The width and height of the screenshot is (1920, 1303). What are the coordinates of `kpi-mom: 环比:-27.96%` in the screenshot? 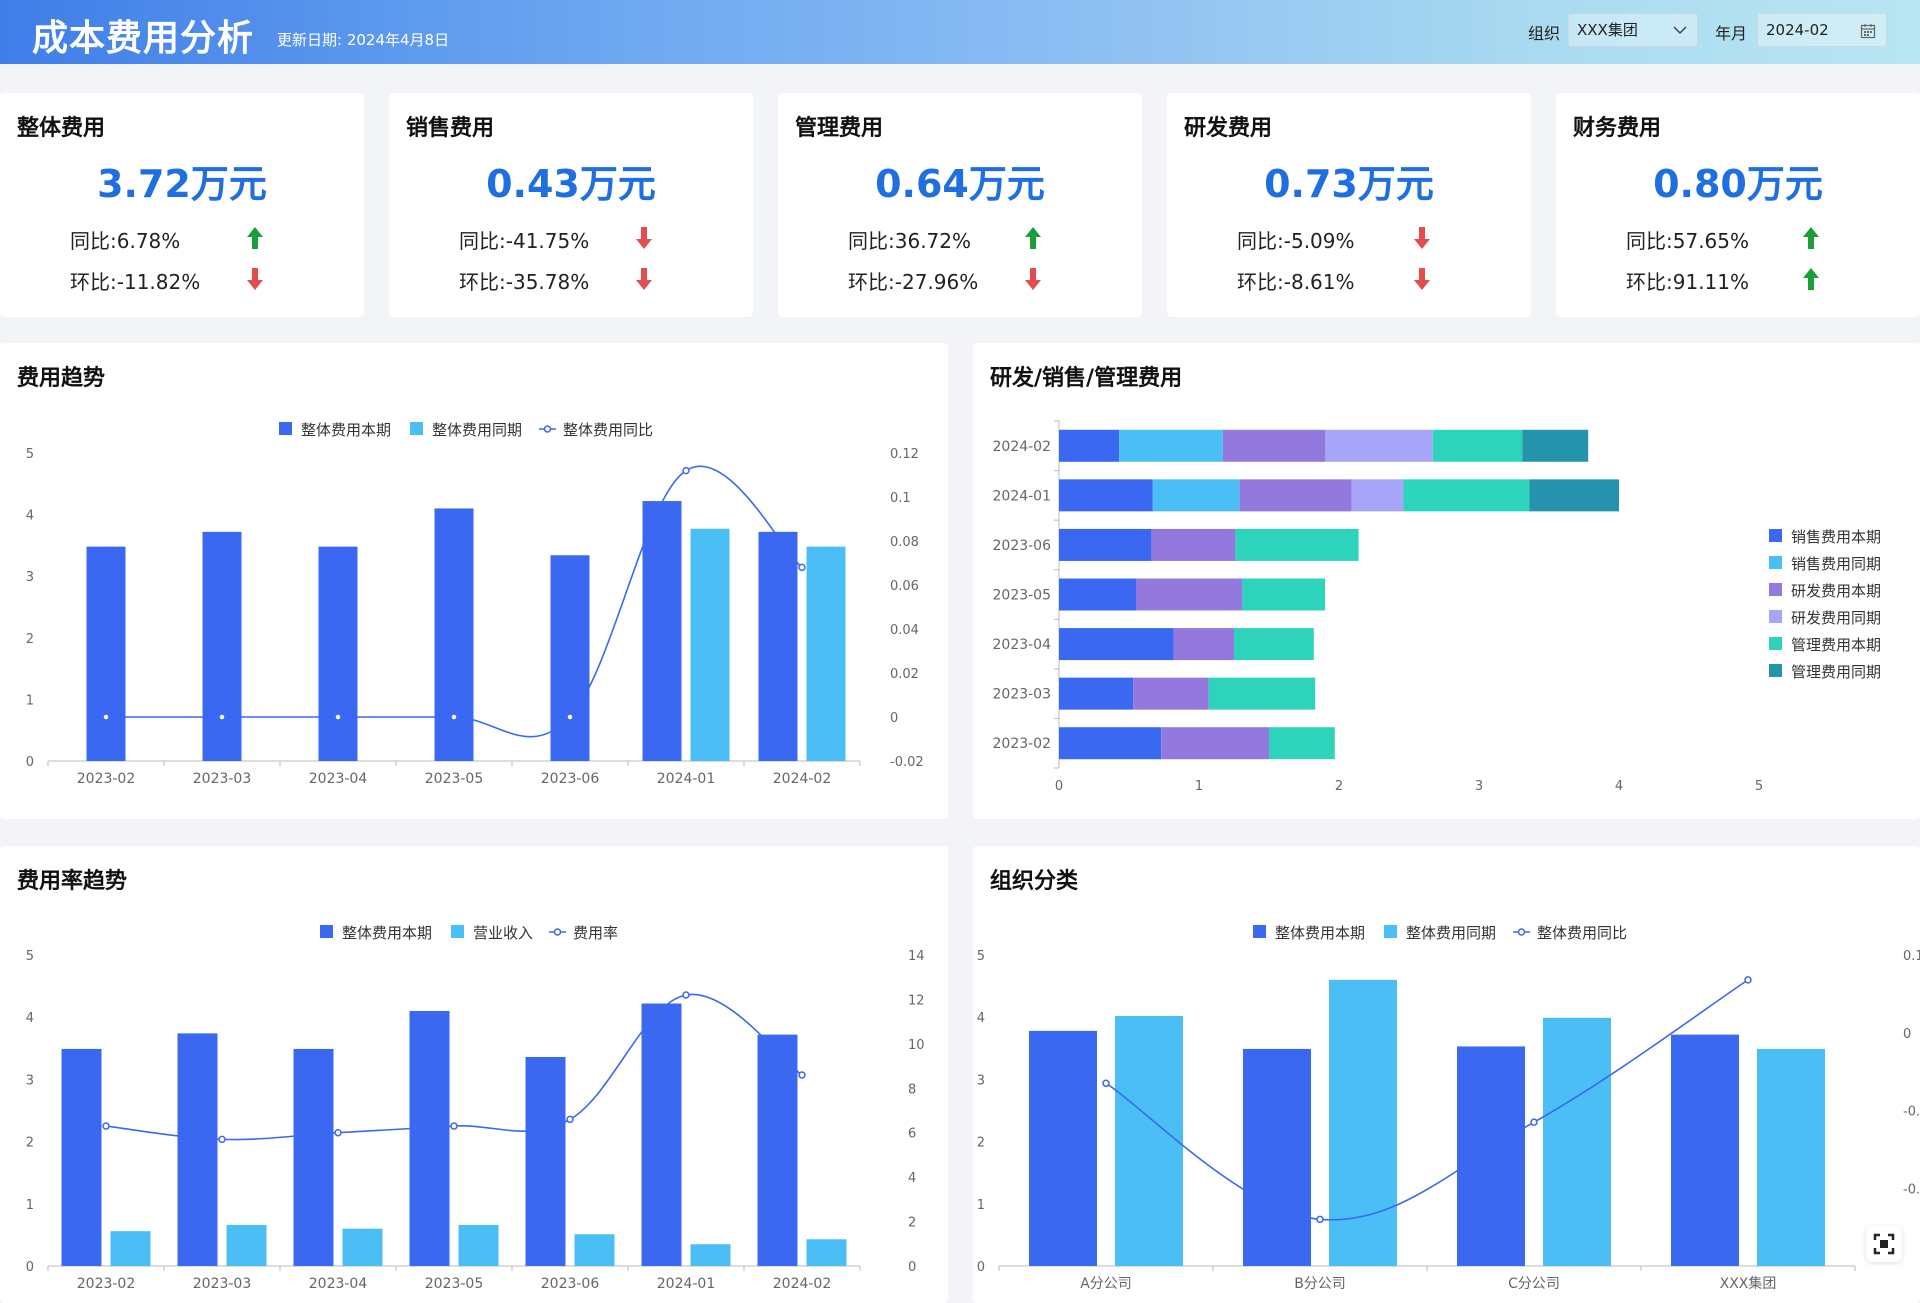 It's located at (913, 282).